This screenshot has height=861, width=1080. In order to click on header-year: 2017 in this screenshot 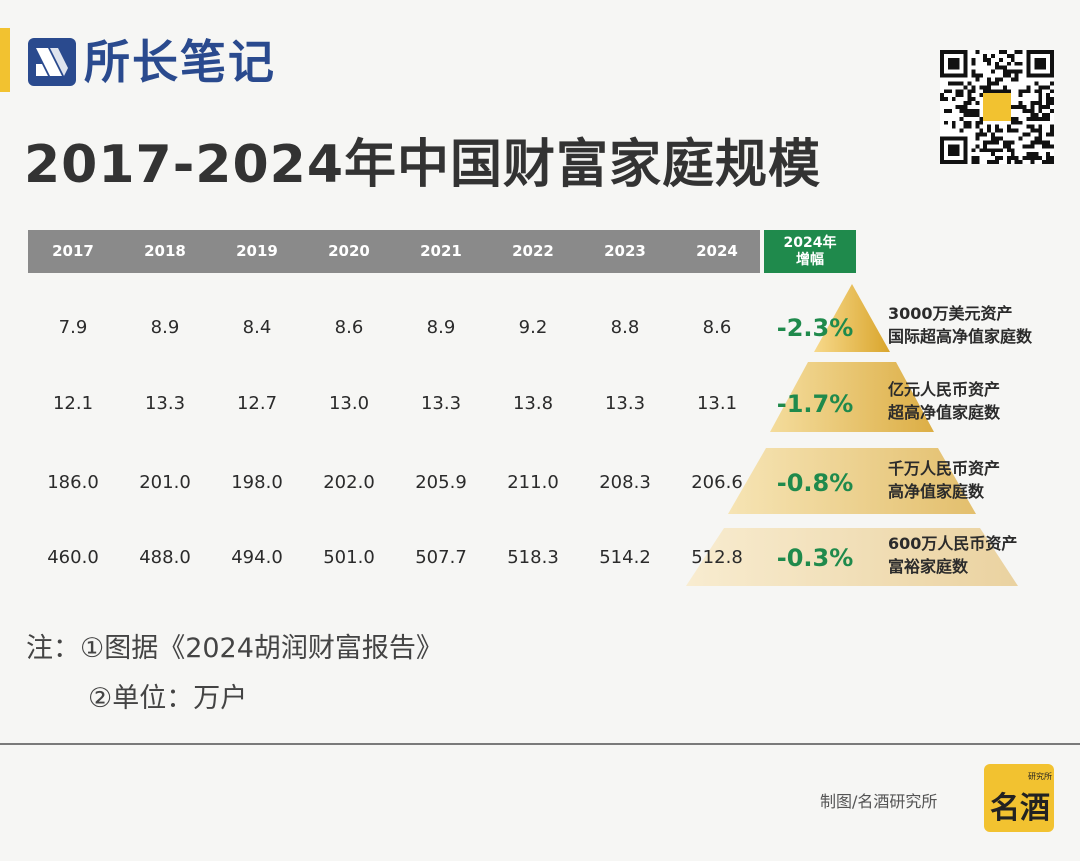, I will do `click(73, 251)`.